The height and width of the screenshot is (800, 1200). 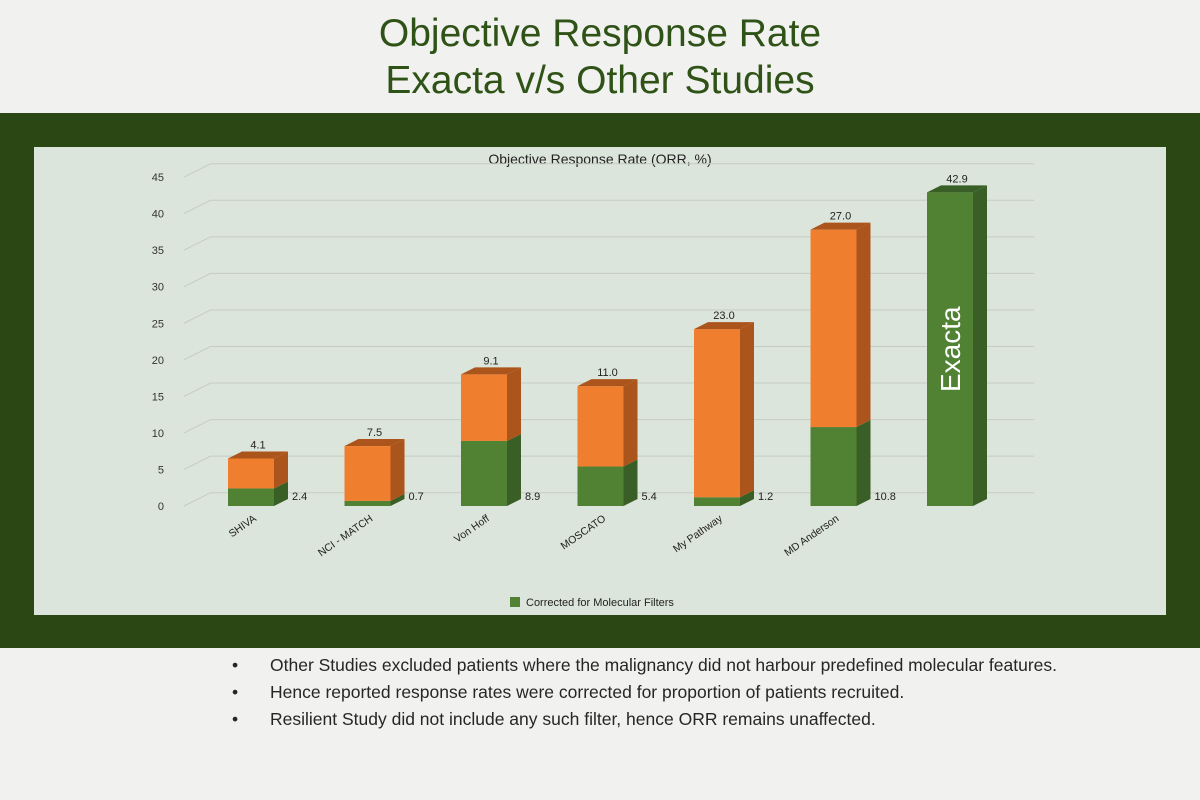 What do you see at coordinates (345, 536) in the screenshot?
I see `category-label: NCI - MATCH` at bounding box center [345, 536].